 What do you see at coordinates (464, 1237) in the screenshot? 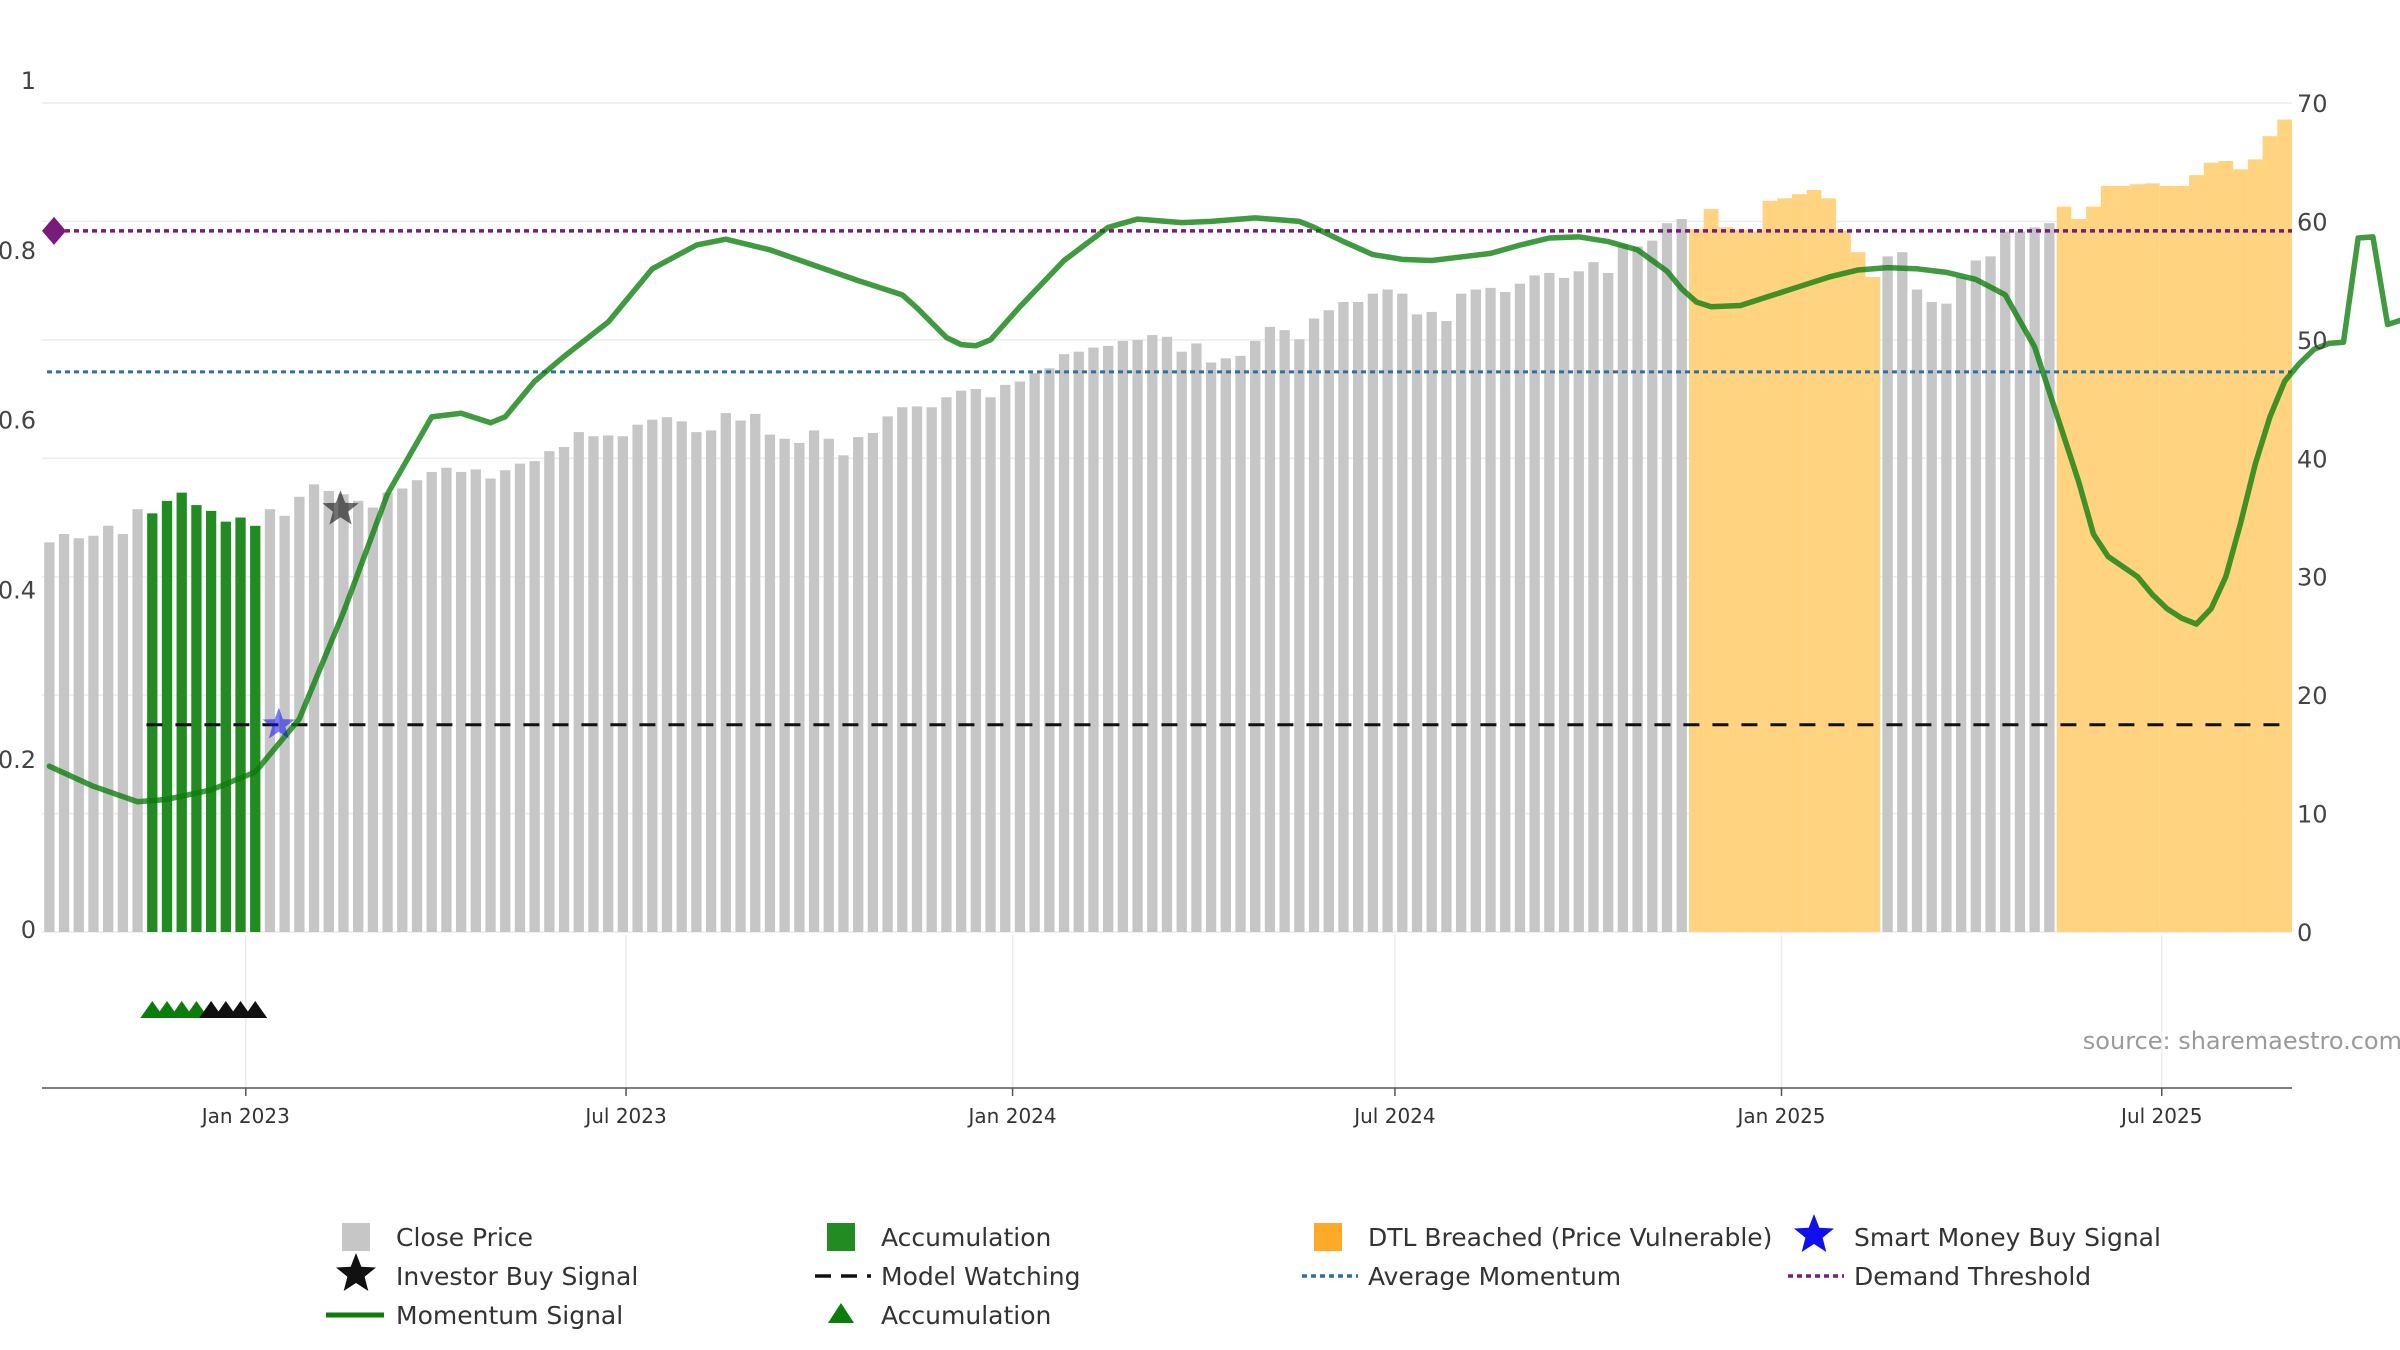
I see `legend-close-price-label: Close Price` at bounding box center [464, 1237].